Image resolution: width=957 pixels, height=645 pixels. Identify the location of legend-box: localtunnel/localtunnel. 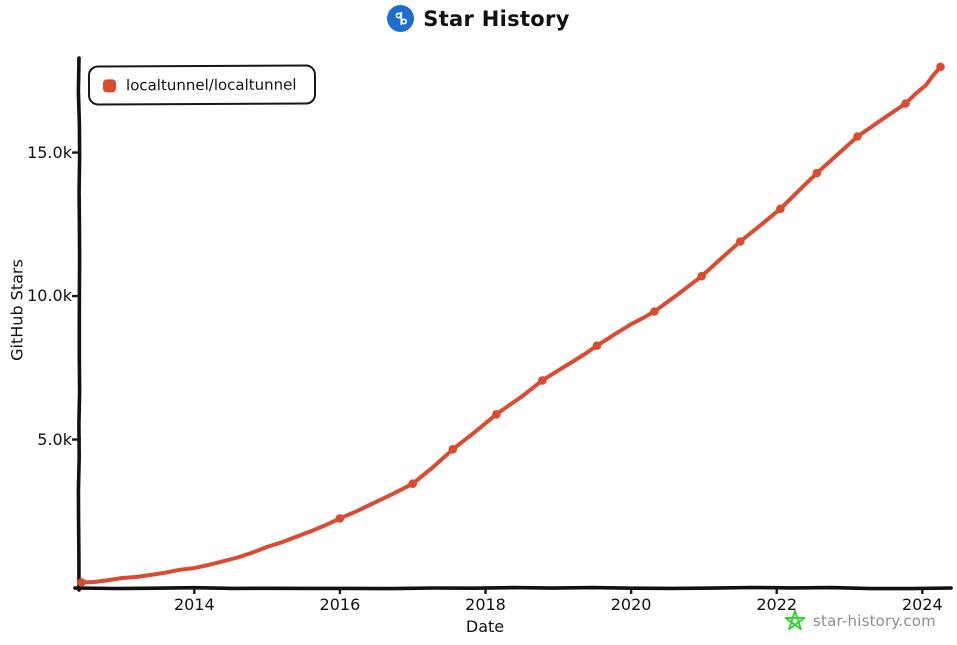
(201, 85).